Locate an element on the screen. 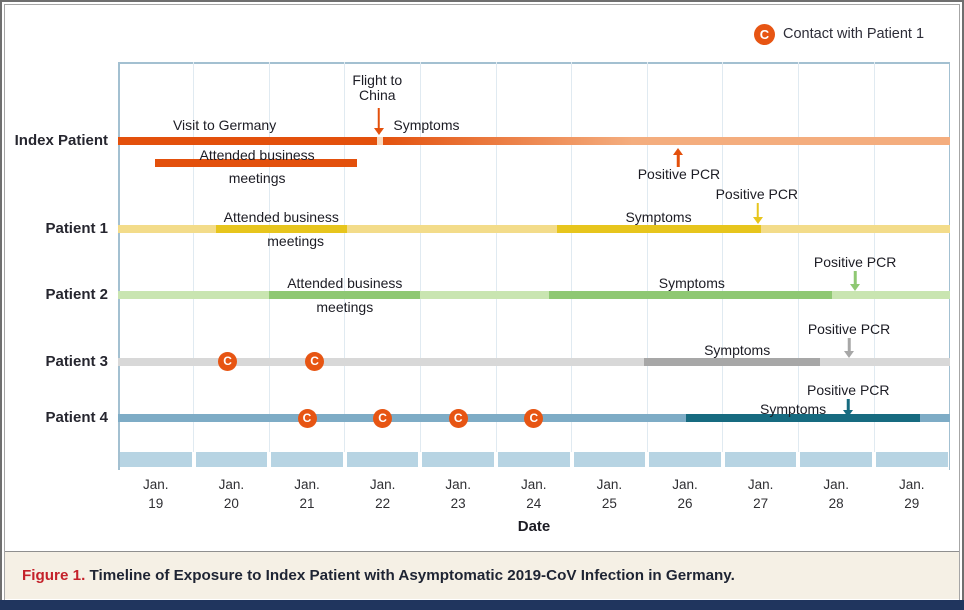  plot-border-left is located at coordinates (119, 266).